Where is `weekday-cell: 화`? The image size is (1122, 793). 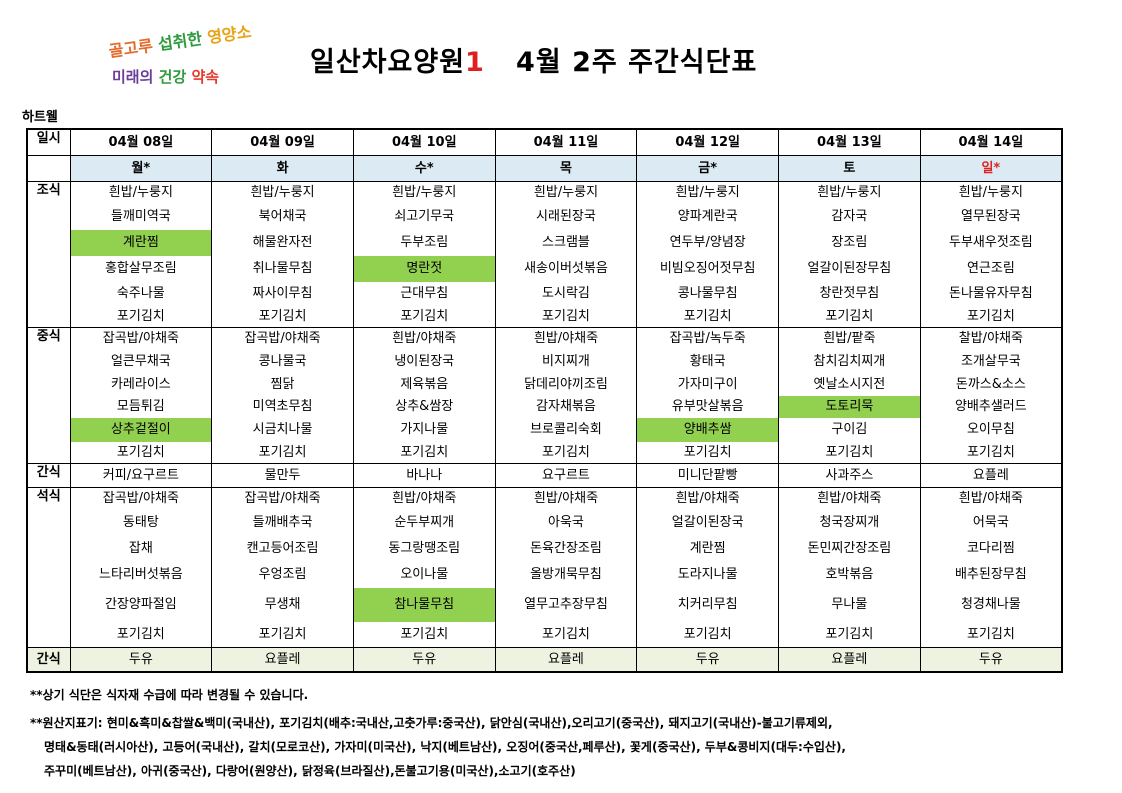 weekday-cell: 화 is located at coordinates (282, 168).